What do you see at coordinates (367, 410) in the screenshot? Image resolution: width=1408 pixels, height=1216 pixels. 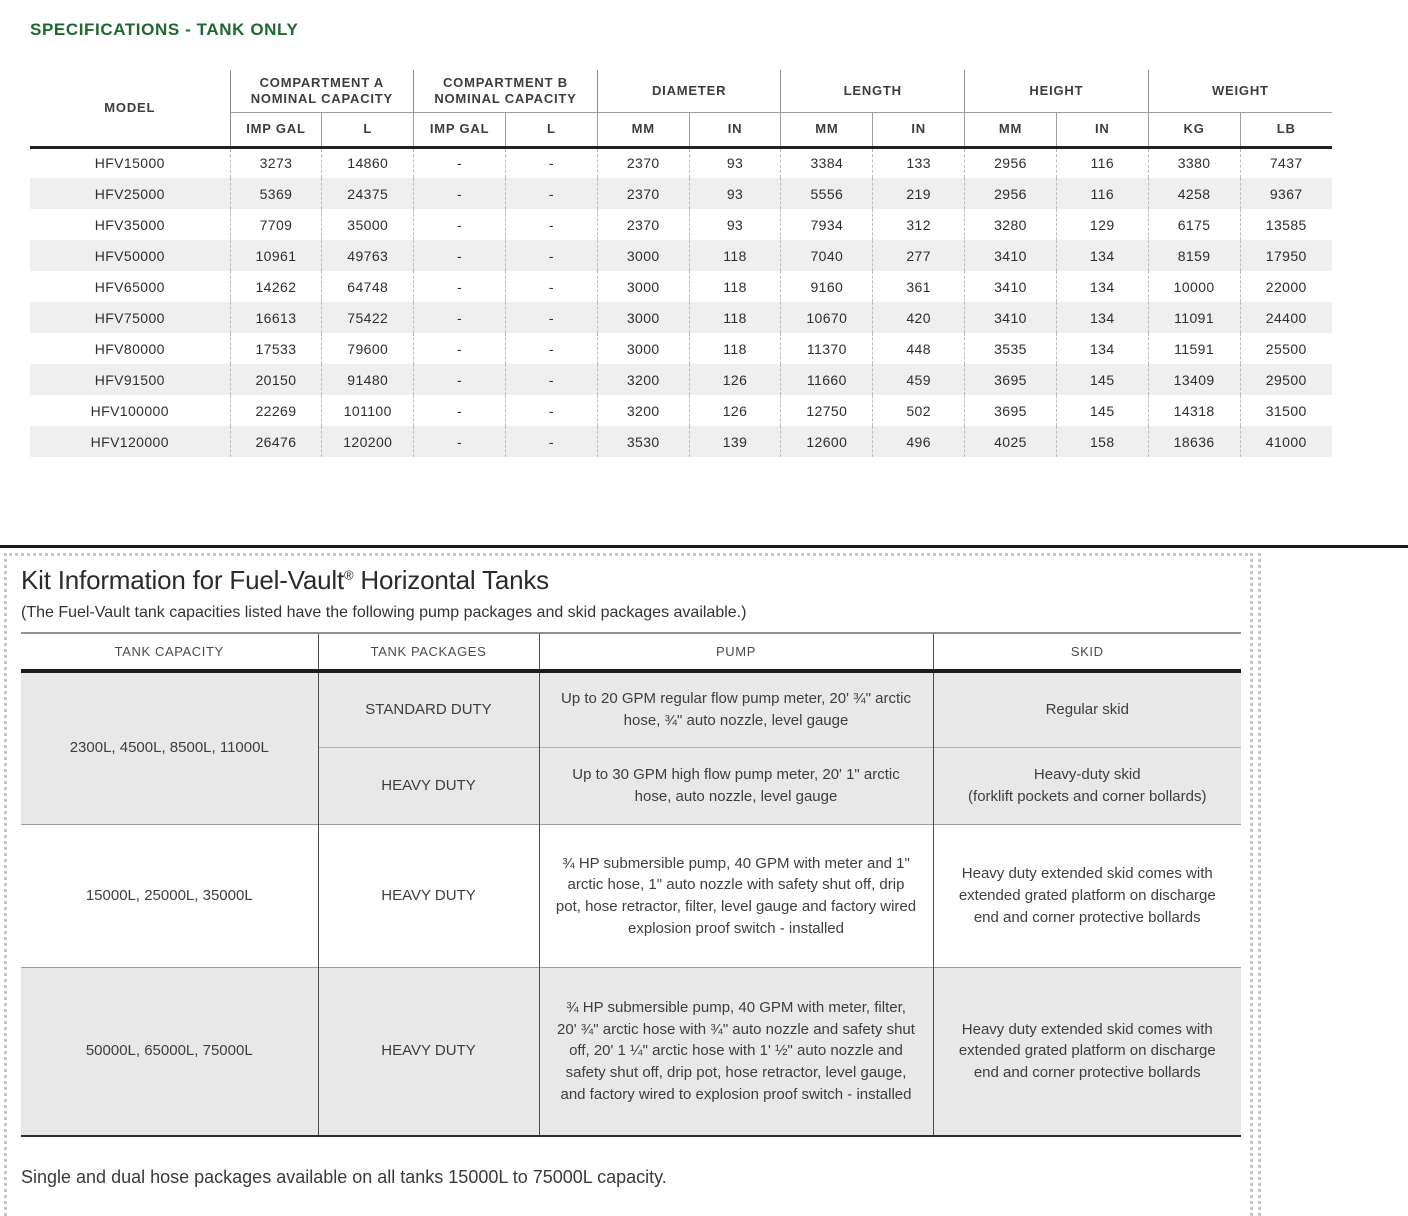 I see `spec-cell-value: 101100` at bounding box center [367, 410].